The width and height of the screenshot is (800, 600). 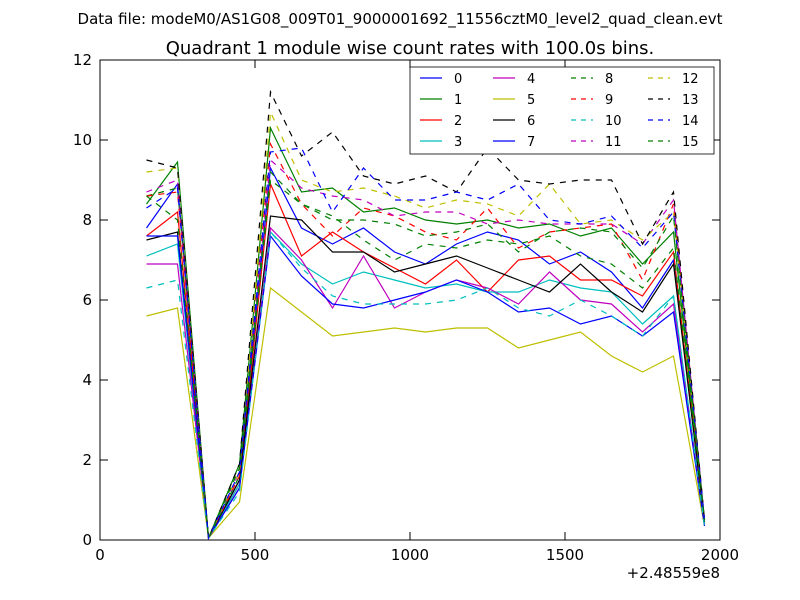 I want to click on y-tick-label: 12, so click(x=82, y=60).